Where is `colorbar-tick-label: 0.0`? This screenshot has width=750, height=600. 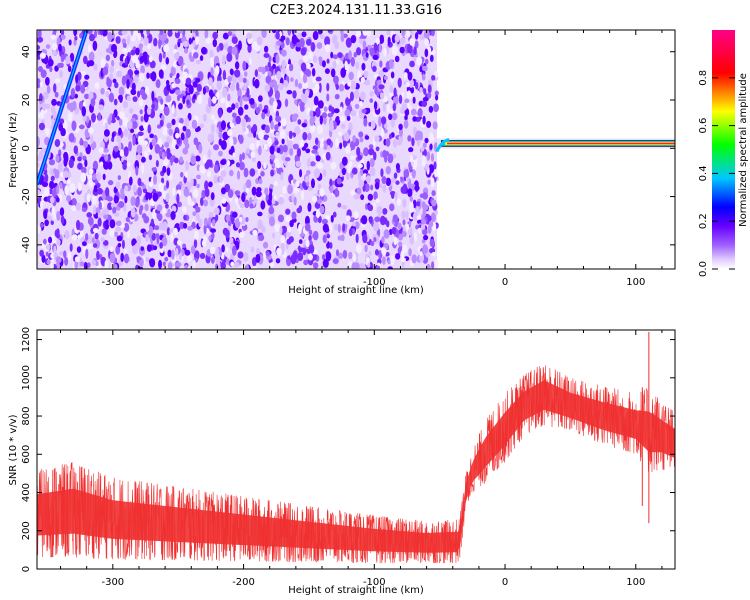 colorbar-tick-label: 0.0 is located at coordinates (703, 269).